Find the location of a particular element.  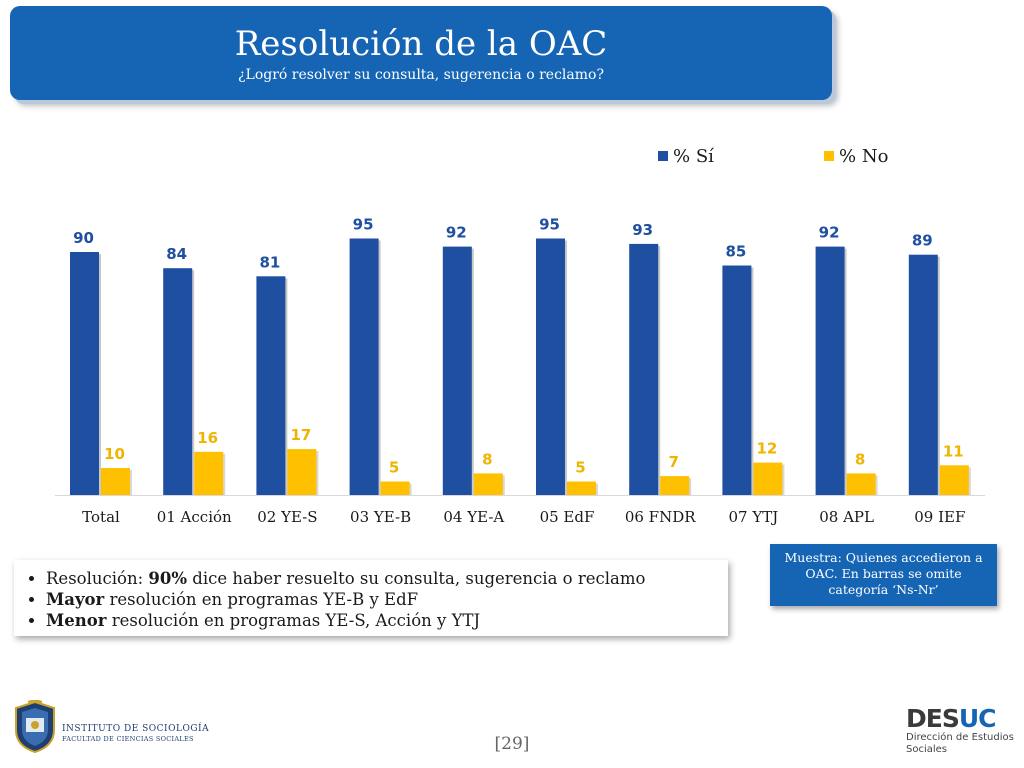

x-tick-label: Total is located at coordinates (101, 517).